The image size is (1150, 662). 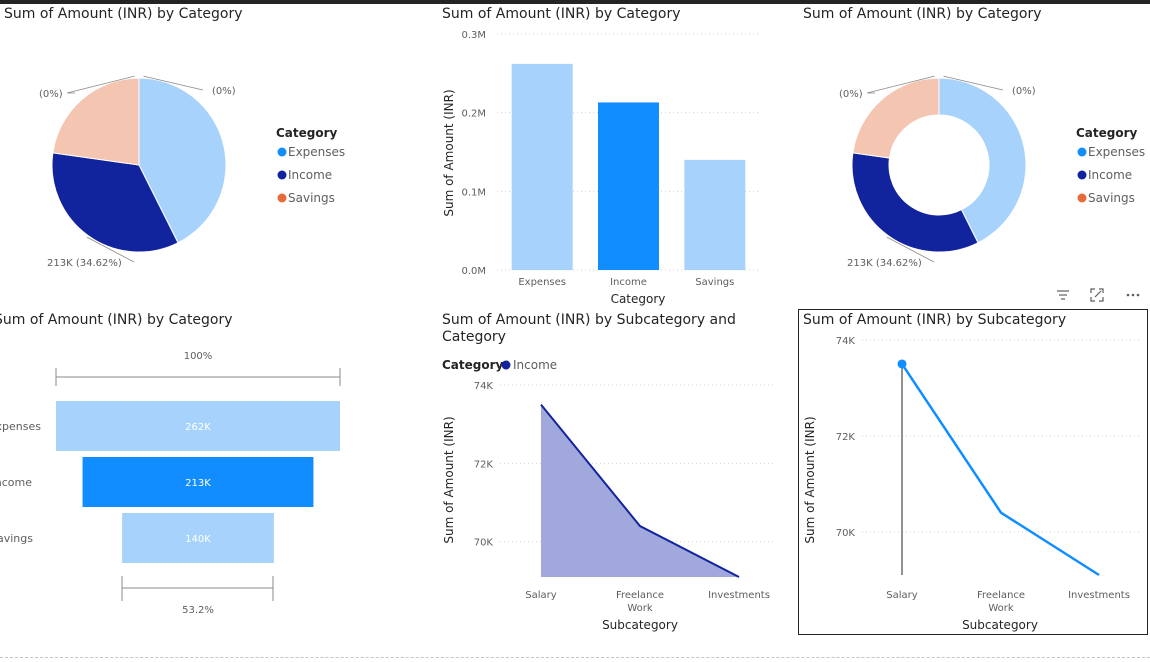 I want to click on funnel-bottom-bracket, so click(x=197, y=588).